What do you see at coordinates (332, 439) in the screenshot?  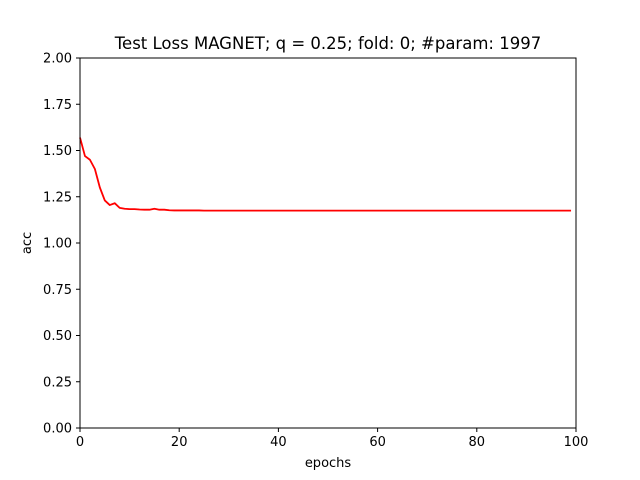 I see `x-axis-ticks: 0 20 40 60 80 100` at bounding box center [332, 439].